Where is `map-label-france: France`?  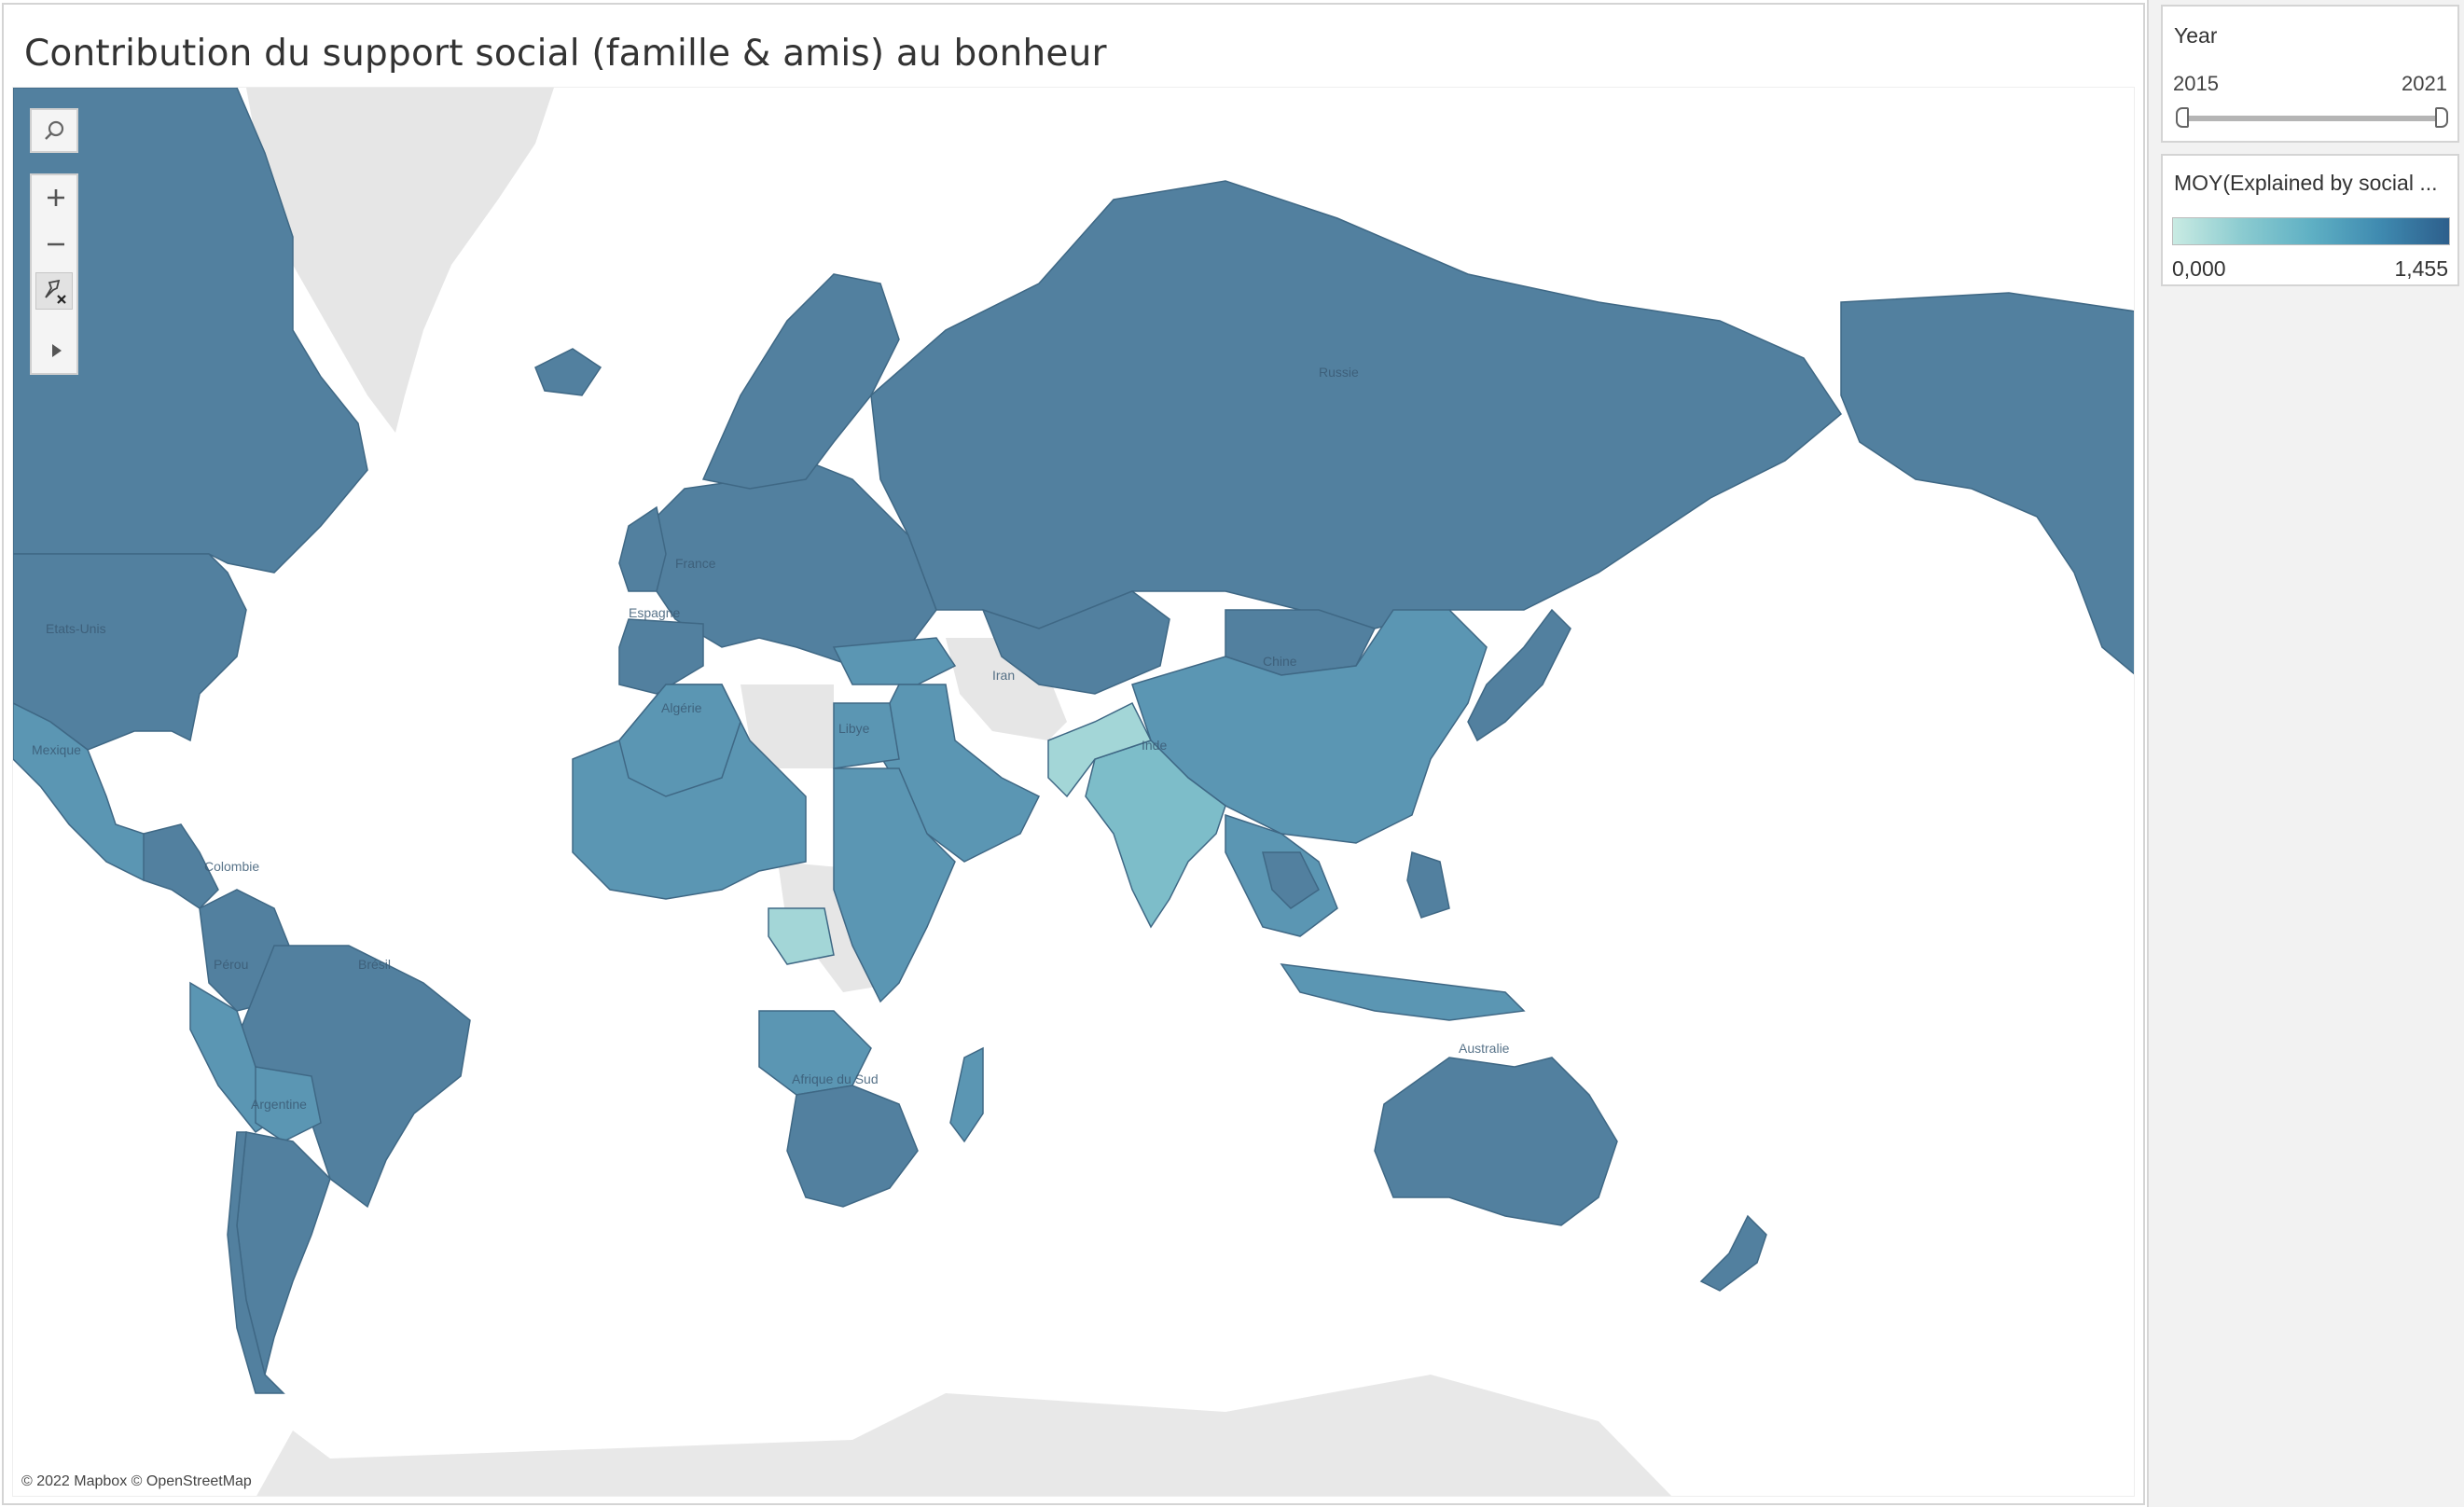 map-label-france: France is located at coordinates (695, 563).